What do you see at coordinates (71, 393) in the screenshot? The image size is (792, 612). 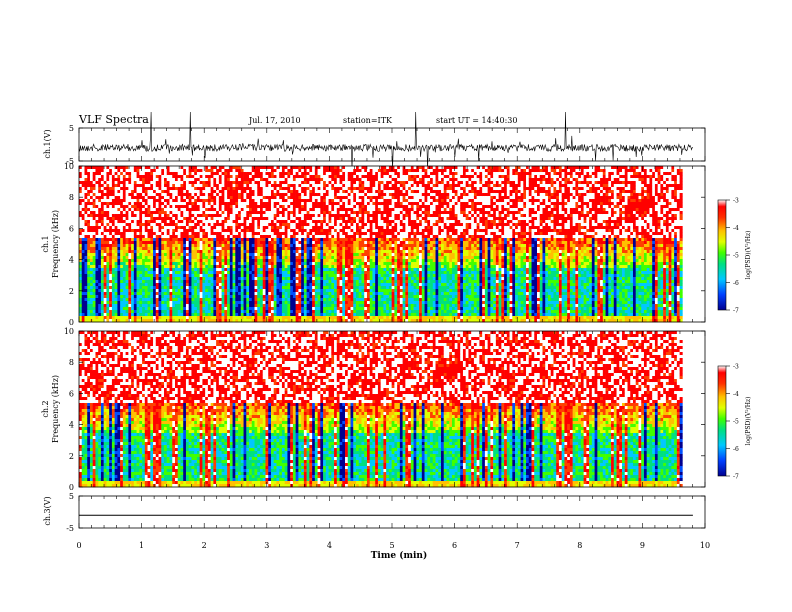 I see `ch2-spectrogram-ytick-label: 6` at bounding box center [71, 393].